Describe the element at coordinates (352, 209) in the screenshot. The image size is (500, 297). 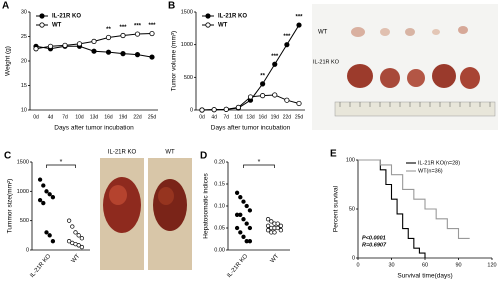
I see `y-tick-label: 50` at that location.